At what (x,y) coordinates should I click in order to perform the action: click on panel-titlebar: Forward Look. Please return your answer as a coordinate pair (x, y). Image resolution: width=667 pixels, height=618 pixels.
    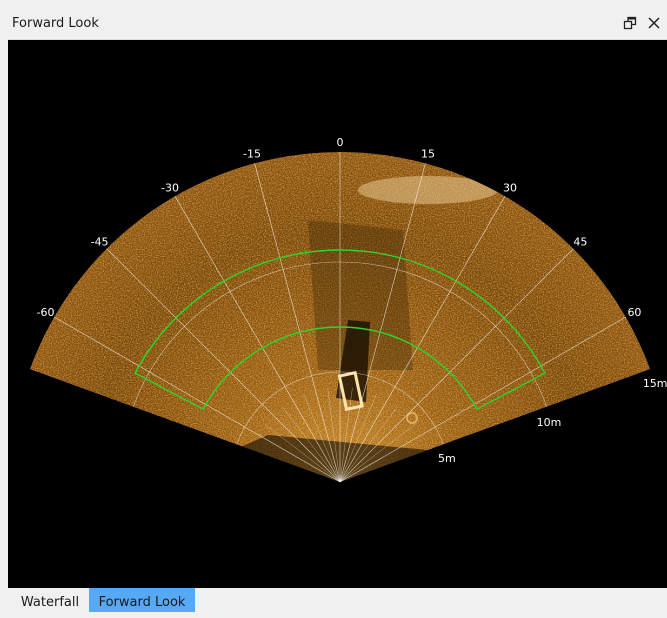
    Looking at the image, I should click on (337, 24).